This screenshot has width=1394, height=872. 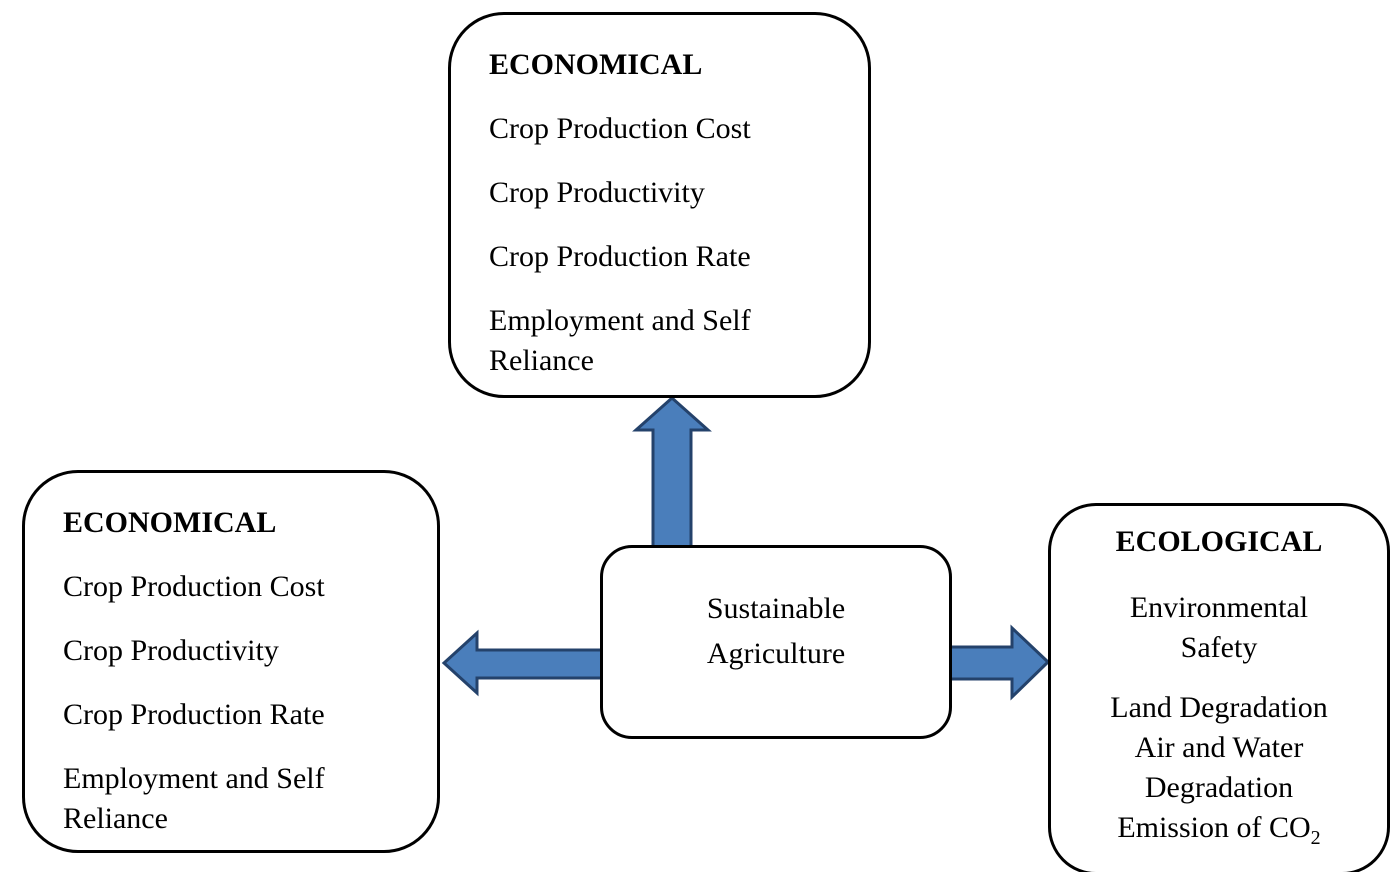 What do you see at coordinates (1219, 628) in the screenshot?
I see `ecological-group-environmental-safety: Environmental Safety` at bounding box center [1219, 628].